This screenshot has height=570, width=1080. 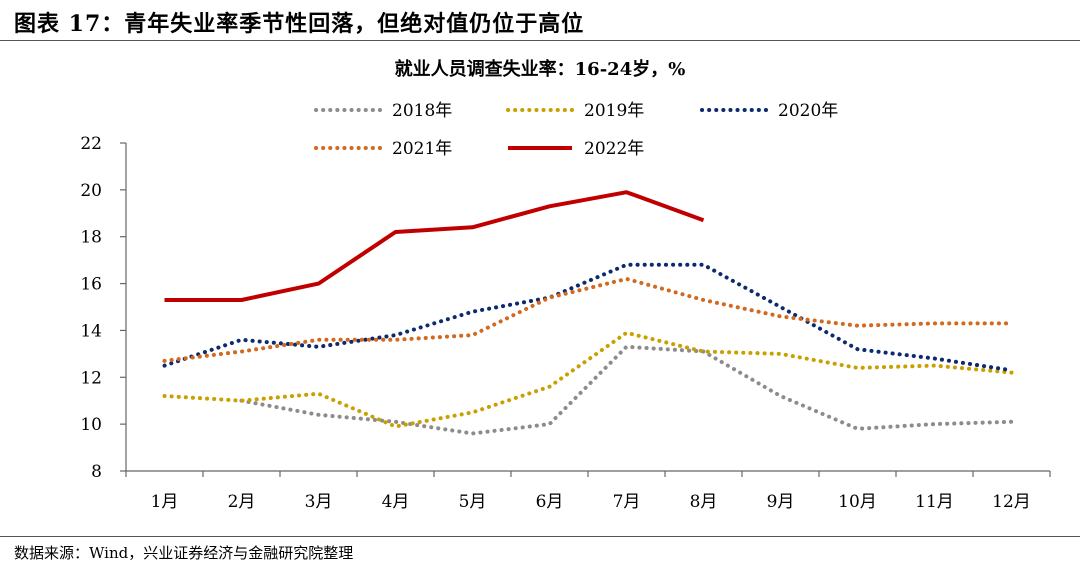 I want to click on x-tick-label: 8月, so click(x=704, y=502).